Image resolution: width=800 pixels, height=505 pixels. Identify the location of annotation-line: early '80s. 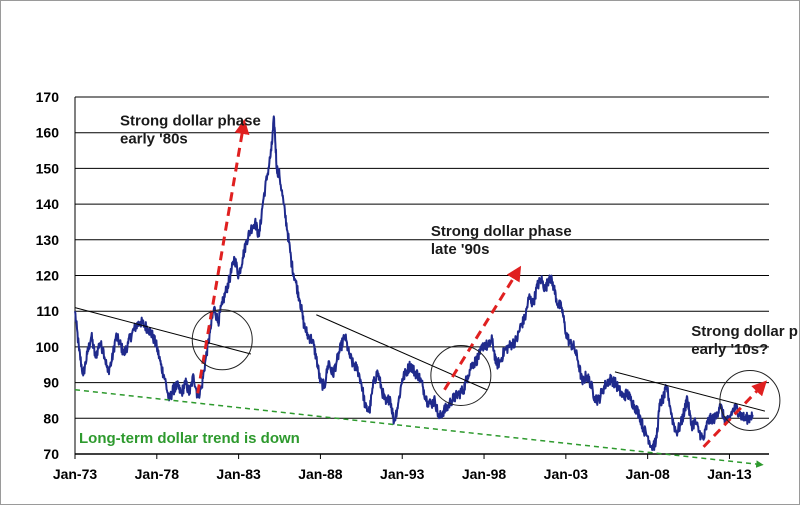
(154, 139).